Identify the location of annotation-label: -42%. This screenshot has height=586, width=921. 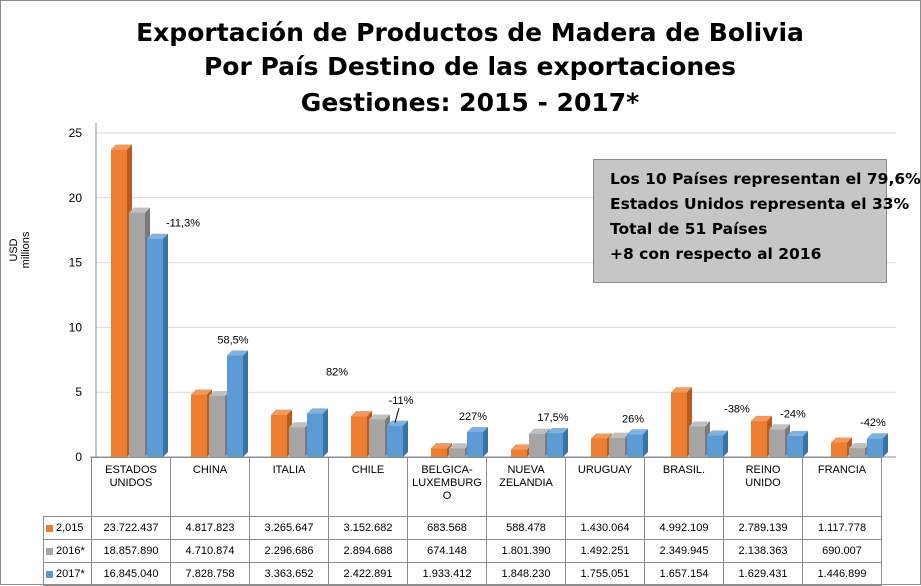
(873, 423).